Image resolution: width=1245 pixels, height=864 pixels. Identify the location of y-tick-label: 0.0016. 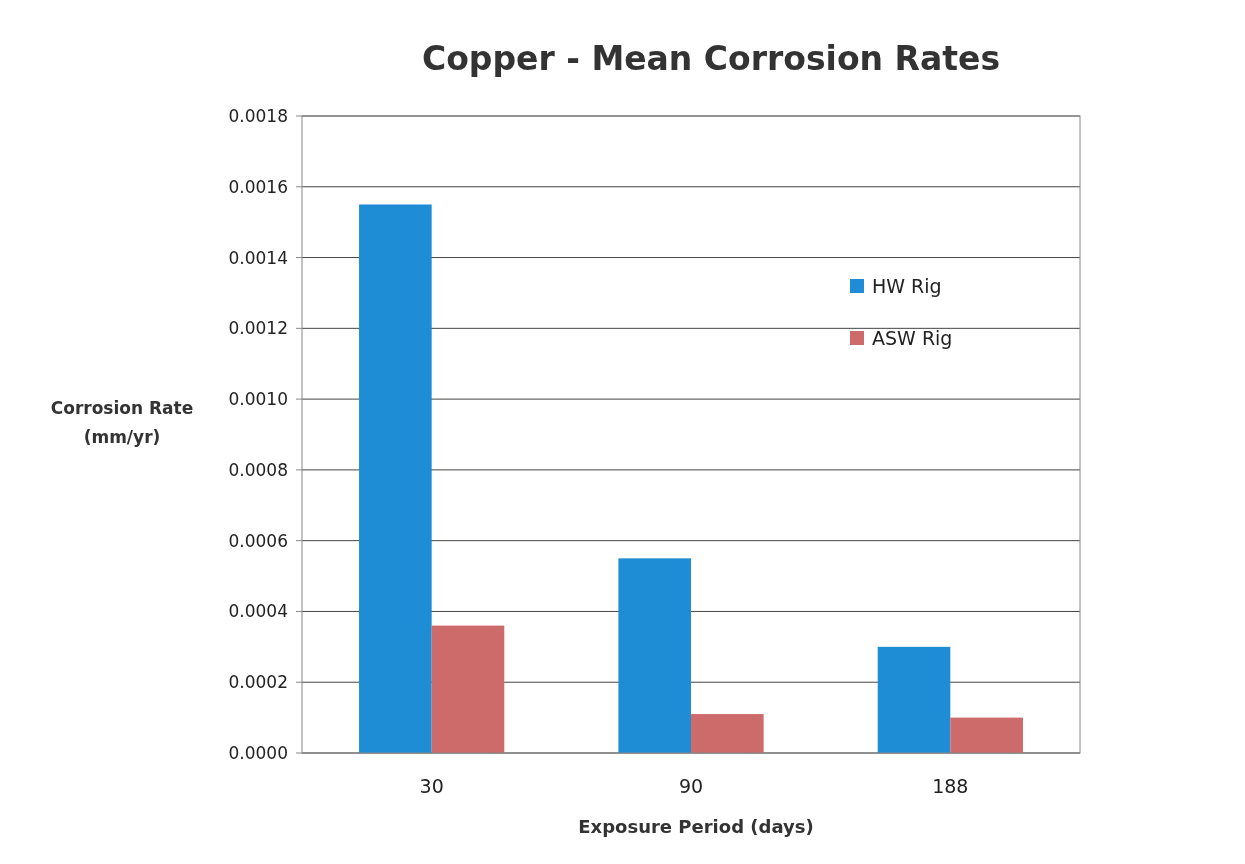
(258, 186).